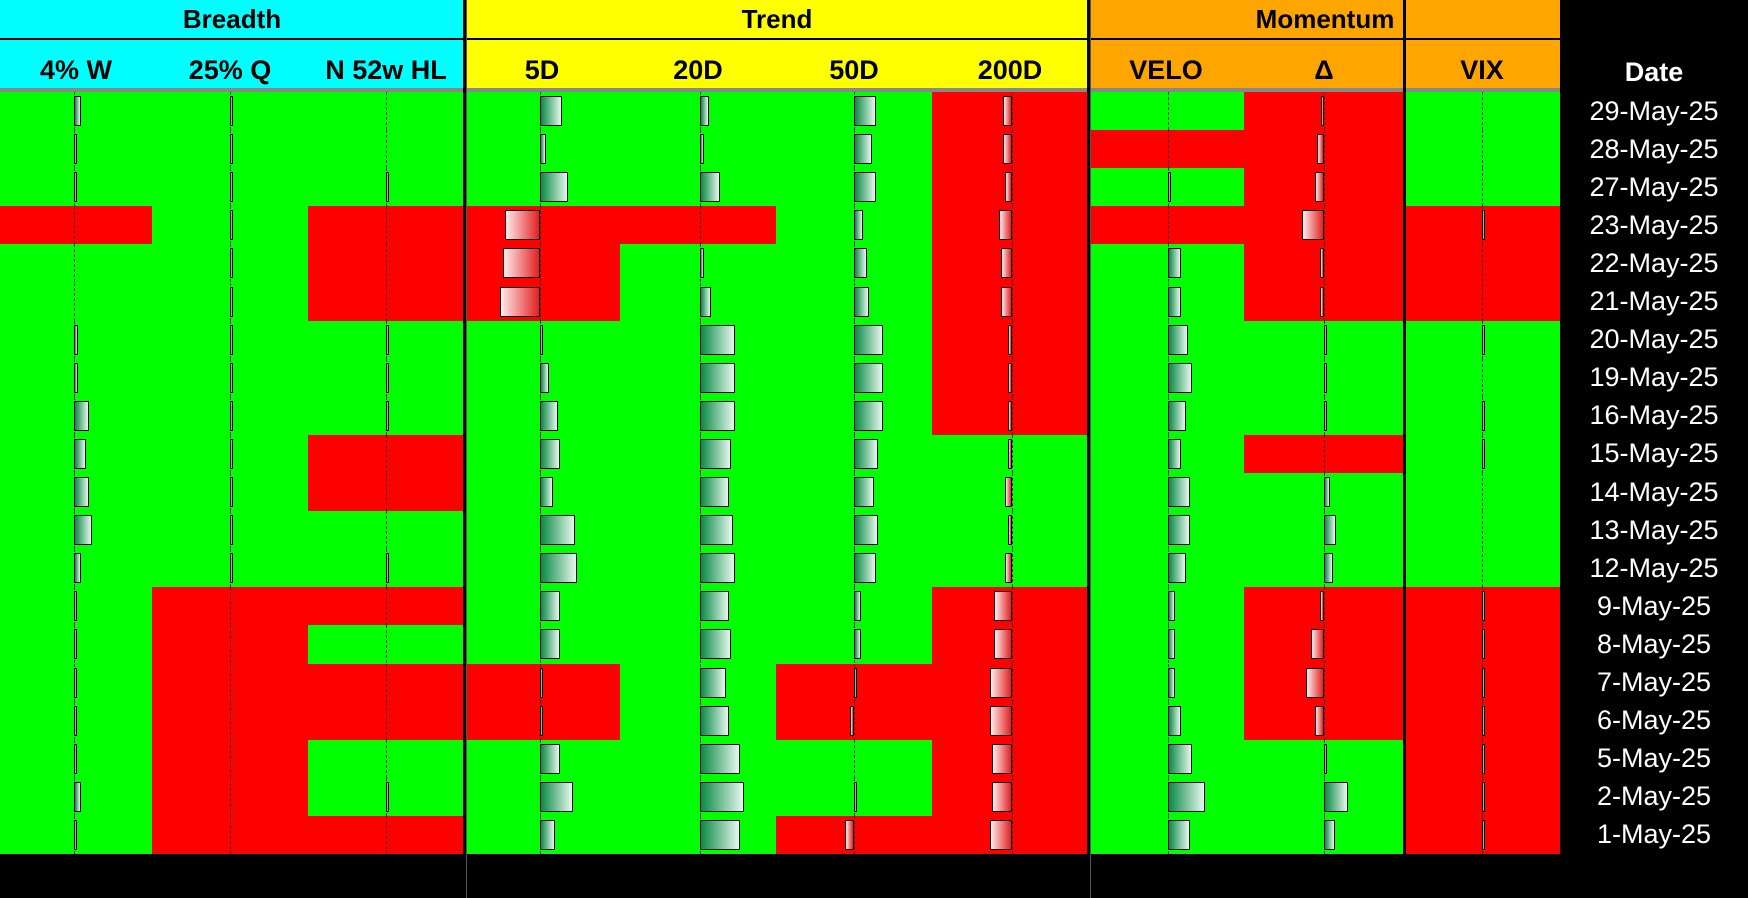  I want to click on row-4-col-3-axis, so click(540, 263).